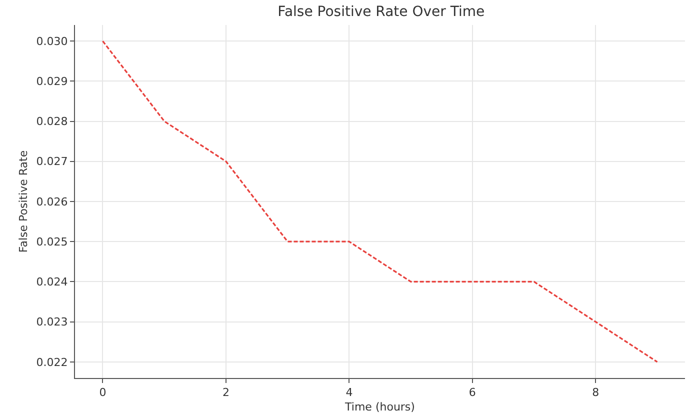 Image resolution: width=693 pixels, height=419 pixels. What do you see at coordinates (381, 12) in the screenshot?
I see `chart-title: False Positive Rate Over Time` at bounding box center [381, 12].